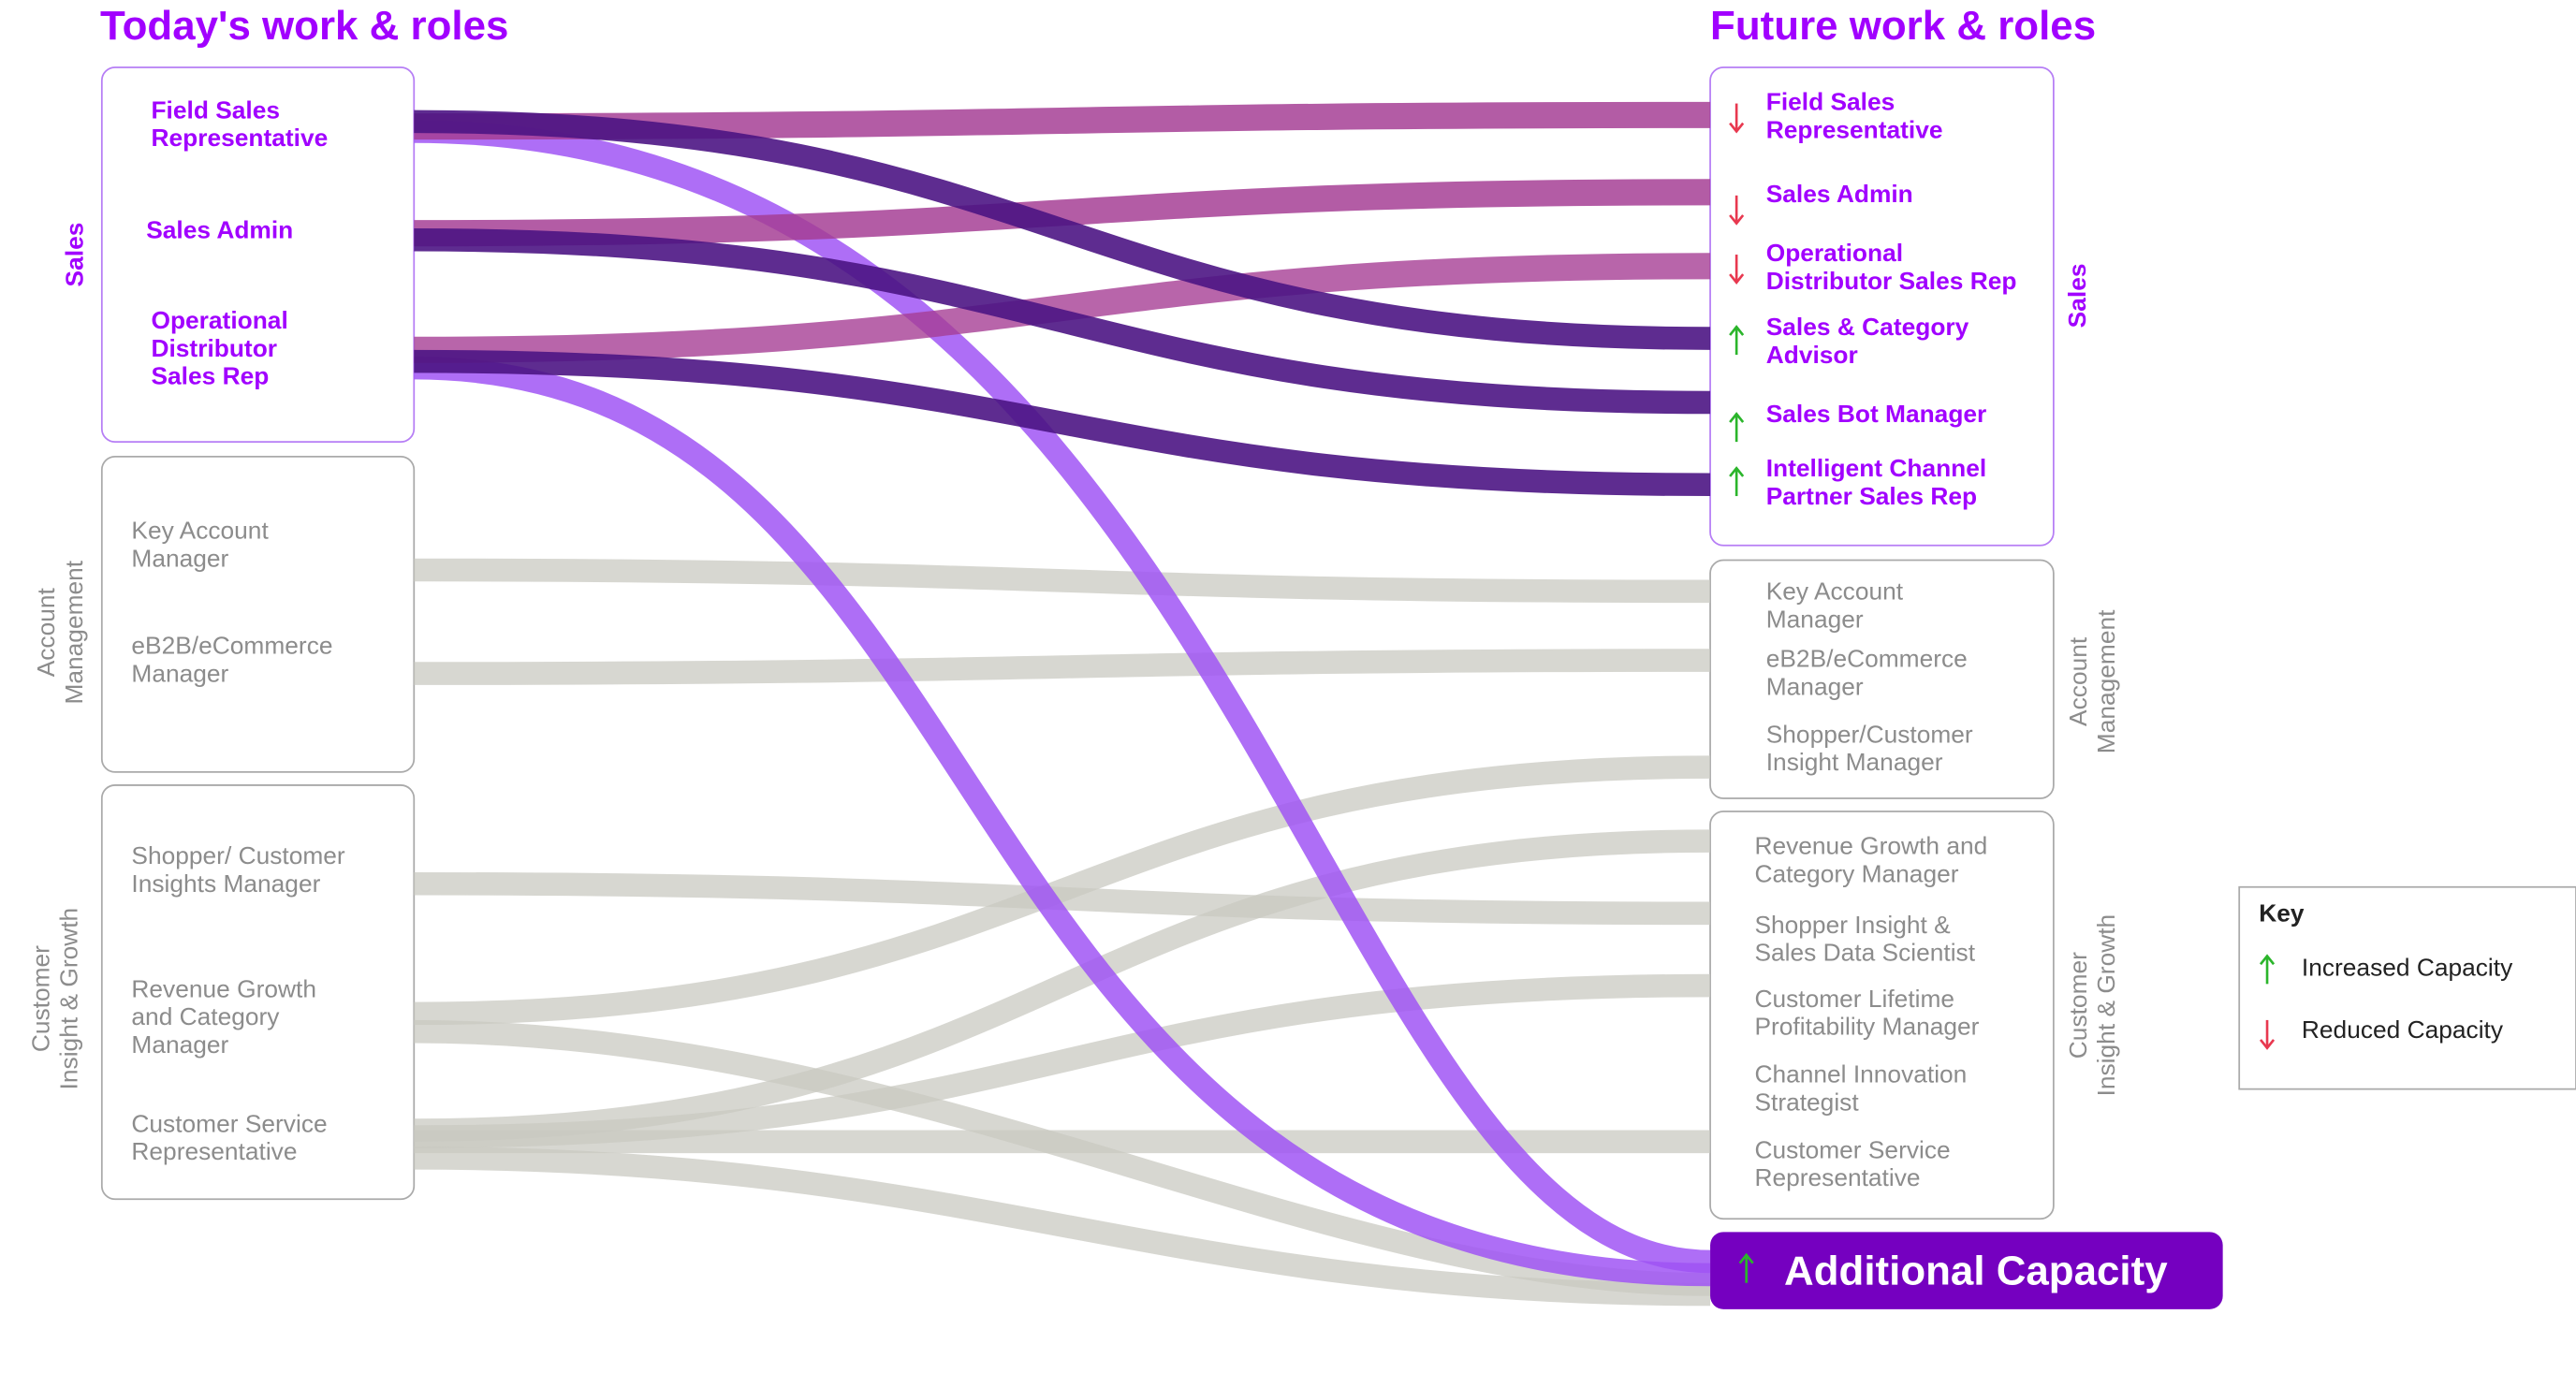  Describe the element at coordinates (1876, 414) in the screenshot. I see `role: Sales Bot Manager` at that location.